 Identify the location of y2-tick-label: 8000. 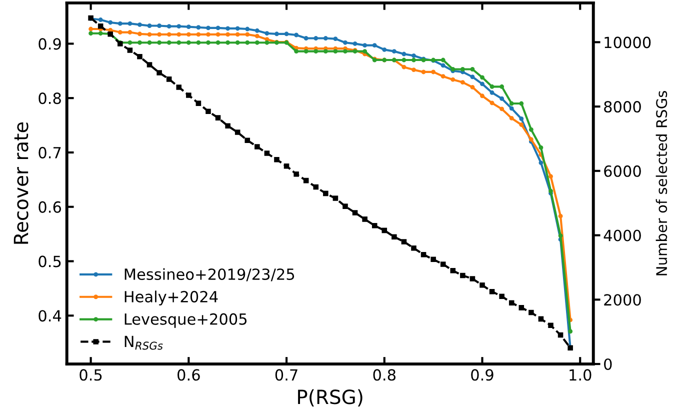
(622, 107).